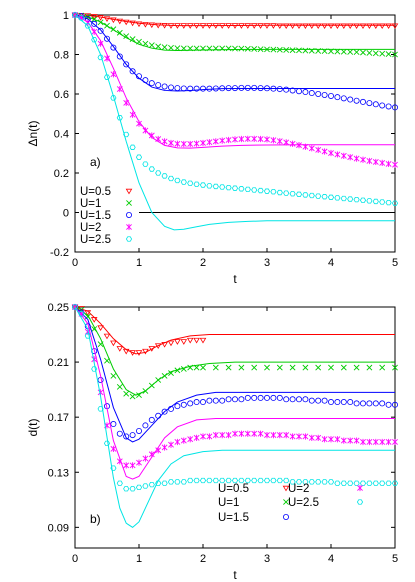 The height and width of the screenshot is (582, 415). What do you see at coordinates (95, 162) in the screenshot?
I see `panel-label: a)` at bounding box center [95, 162].